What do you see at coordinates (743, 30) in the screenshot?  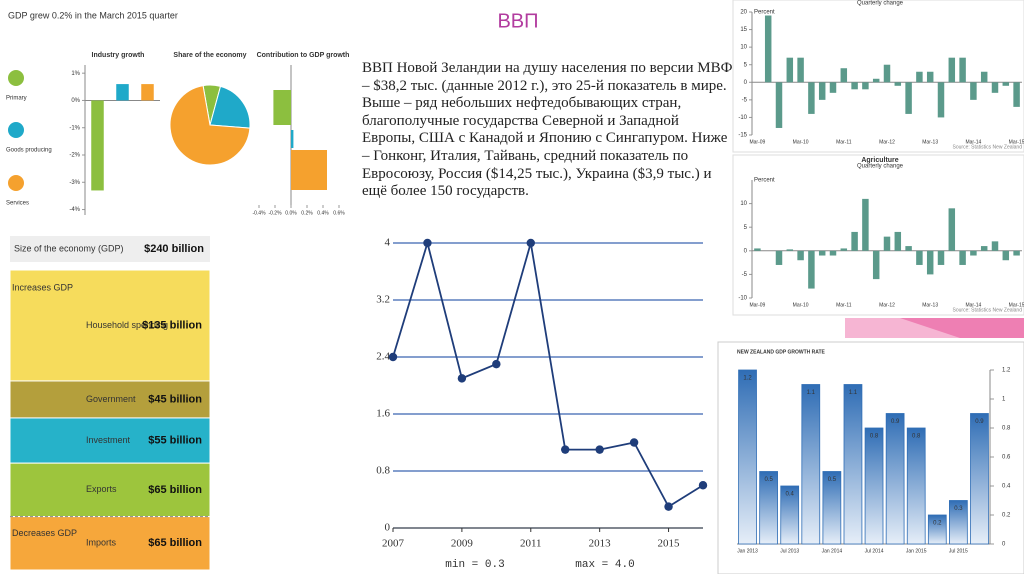 I see `y-tick-label: 15` at bounding box center [743, 30].